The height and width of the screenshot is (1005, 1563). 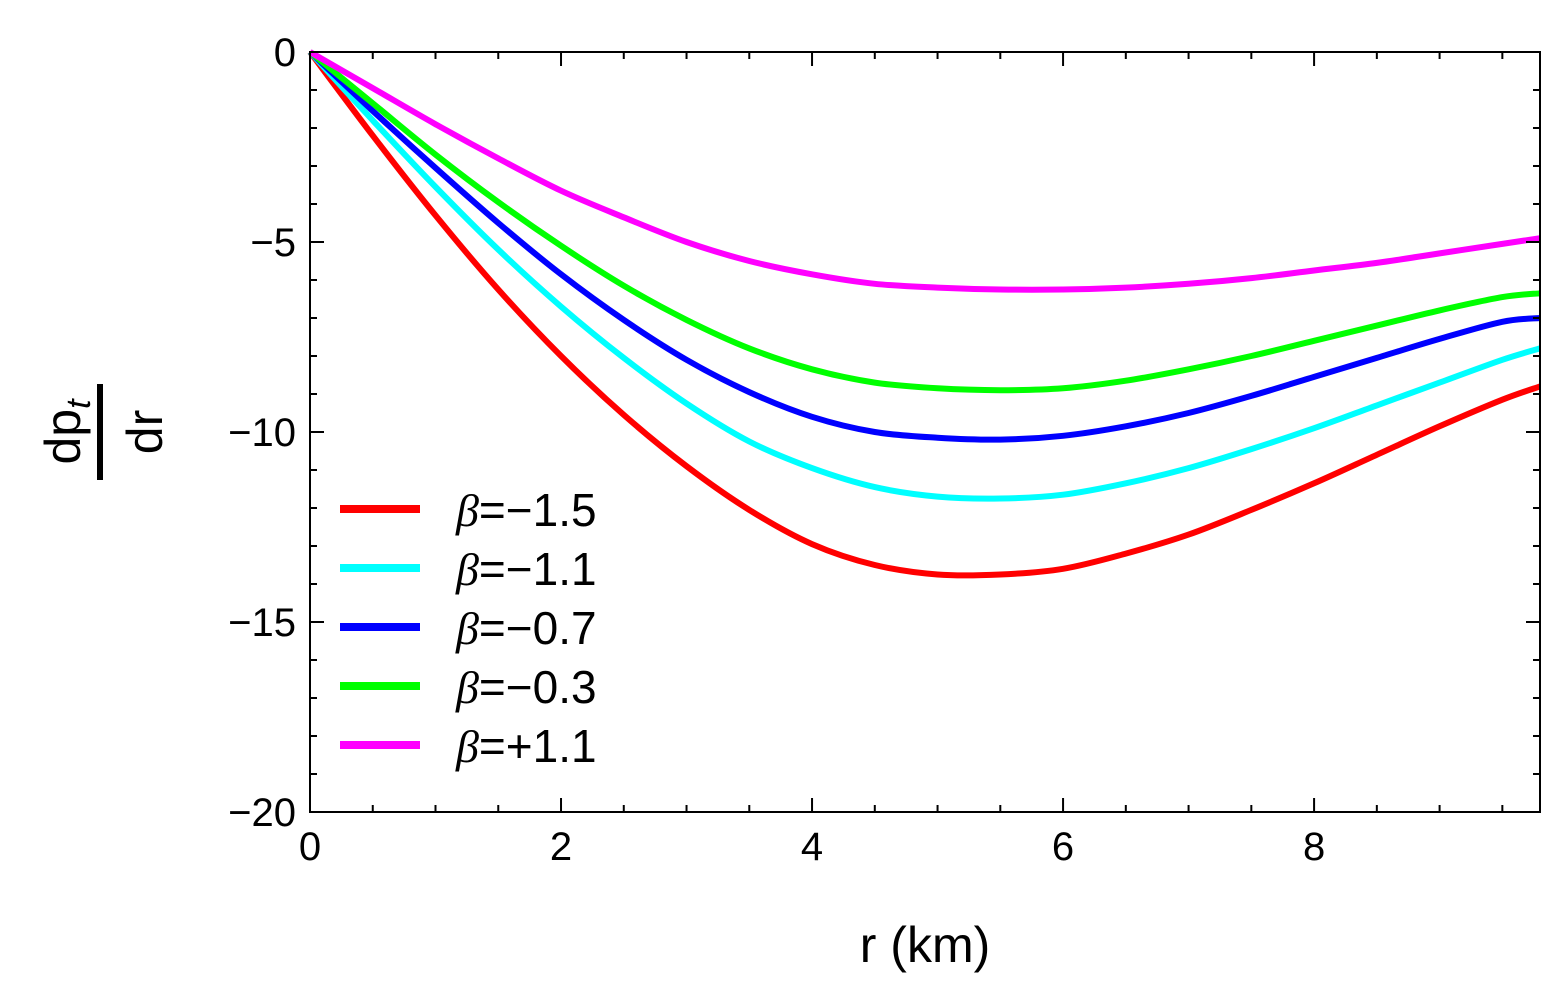 I want to click on y-axis-denominator: dr, so click(x=145, y=432).